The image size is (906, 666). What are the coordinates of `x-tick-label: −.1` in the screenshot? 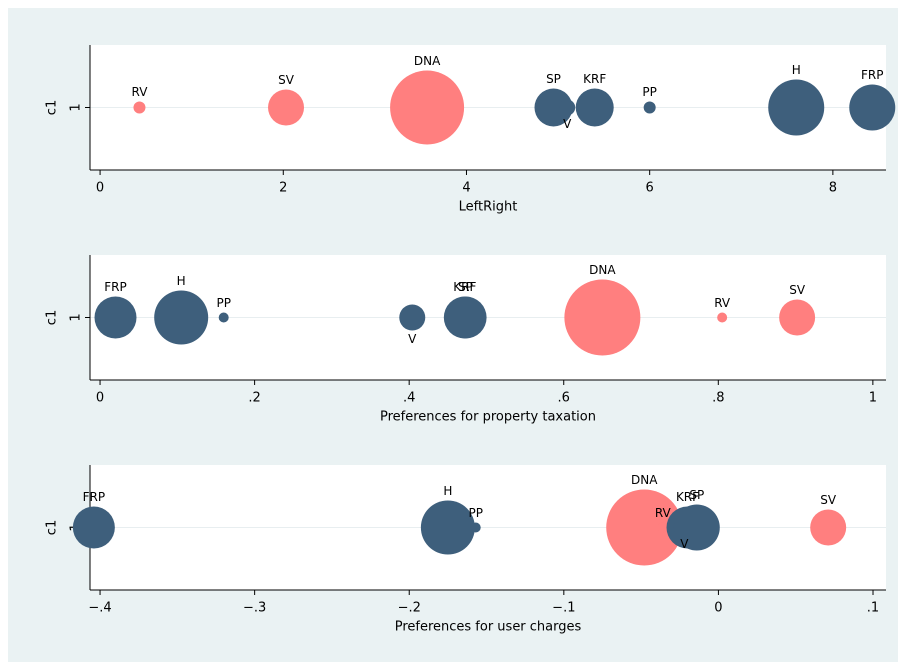 It's located at (563, 608).